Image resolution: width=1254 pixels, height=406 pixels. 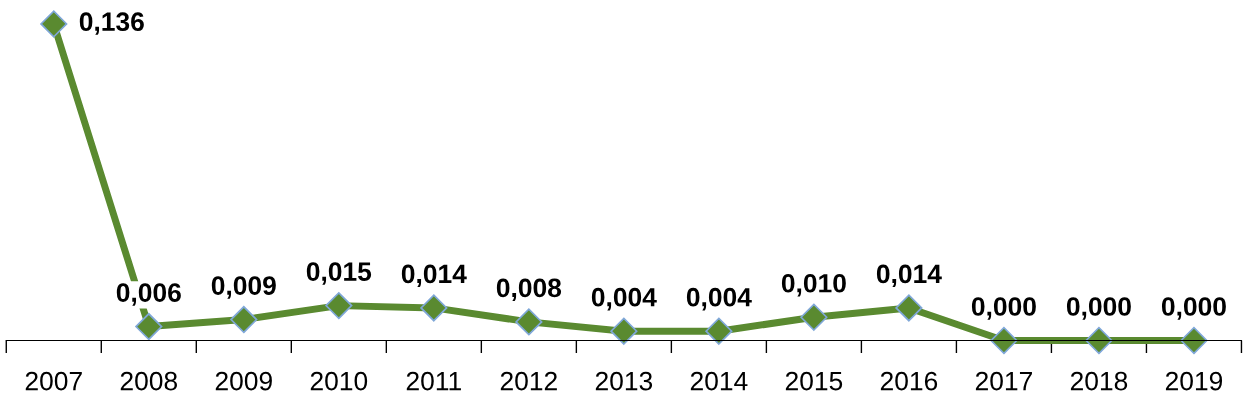 What do you see at coordinates (529, 290) in the screenshot?
I see `data-label: 0,008` at bounding box center [529, 290].